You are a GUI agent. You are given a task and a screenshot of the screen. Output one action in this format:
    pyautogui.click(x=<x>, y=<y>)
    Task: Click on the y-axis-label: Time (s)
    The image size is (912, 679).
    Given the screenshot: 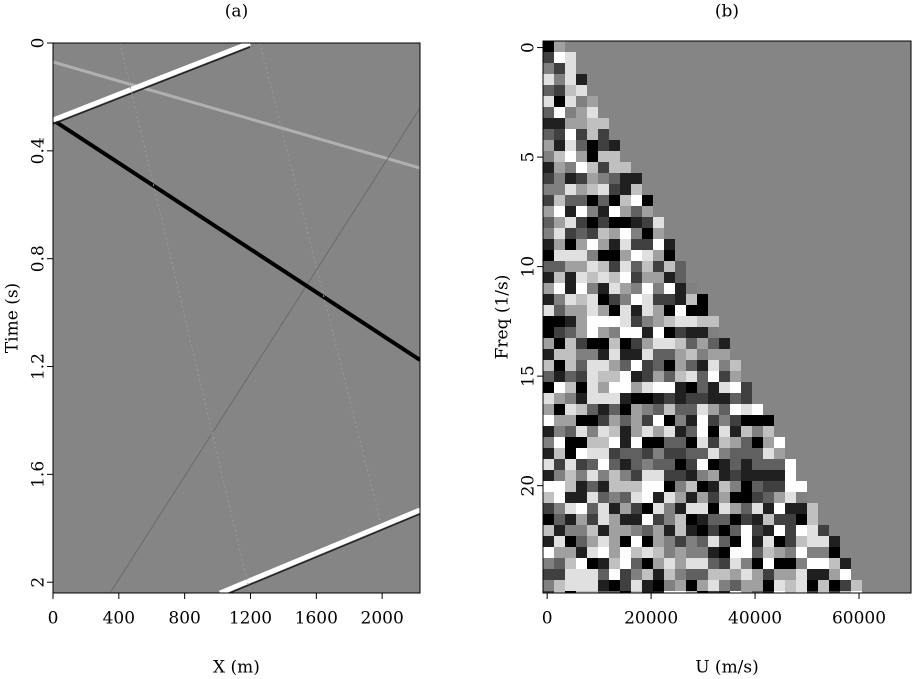 What is the action you would take?
    pyautogui.click(x=13, y=318)
    